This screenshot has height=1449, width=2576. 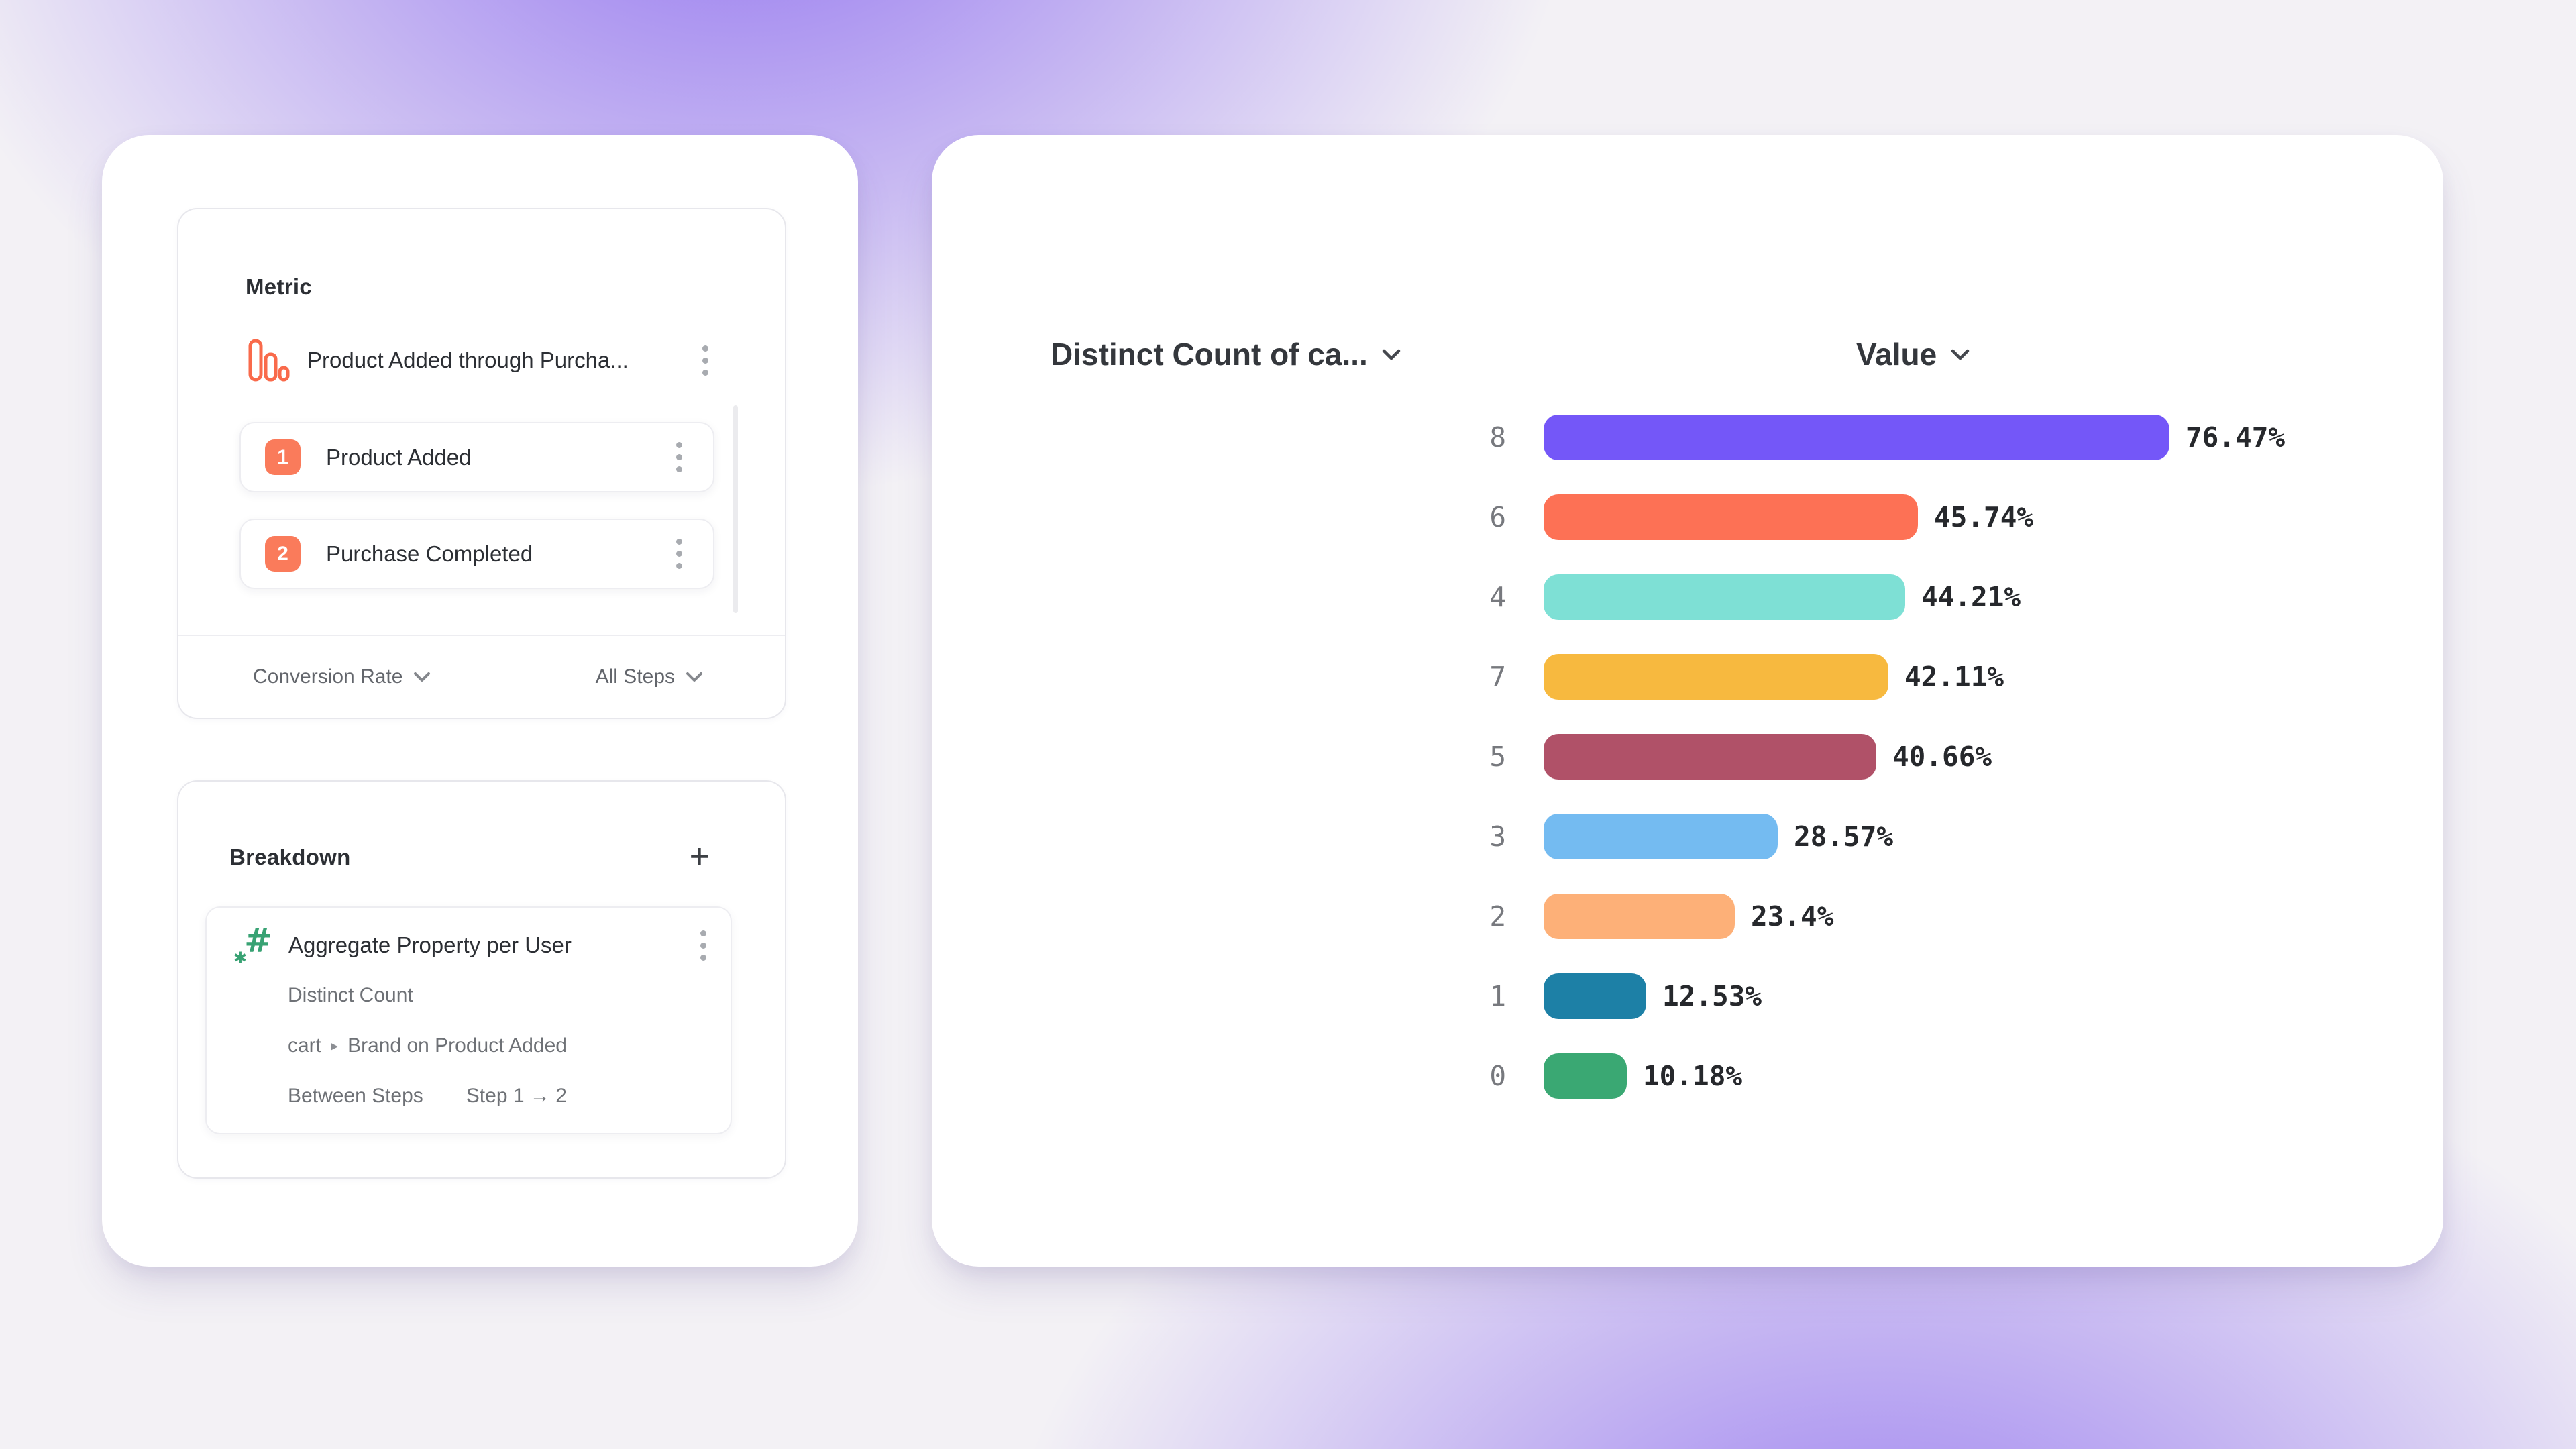 I want to click on breakdown-property: cart ▸ Brand on Product Added, so click(x=427, y=1046).